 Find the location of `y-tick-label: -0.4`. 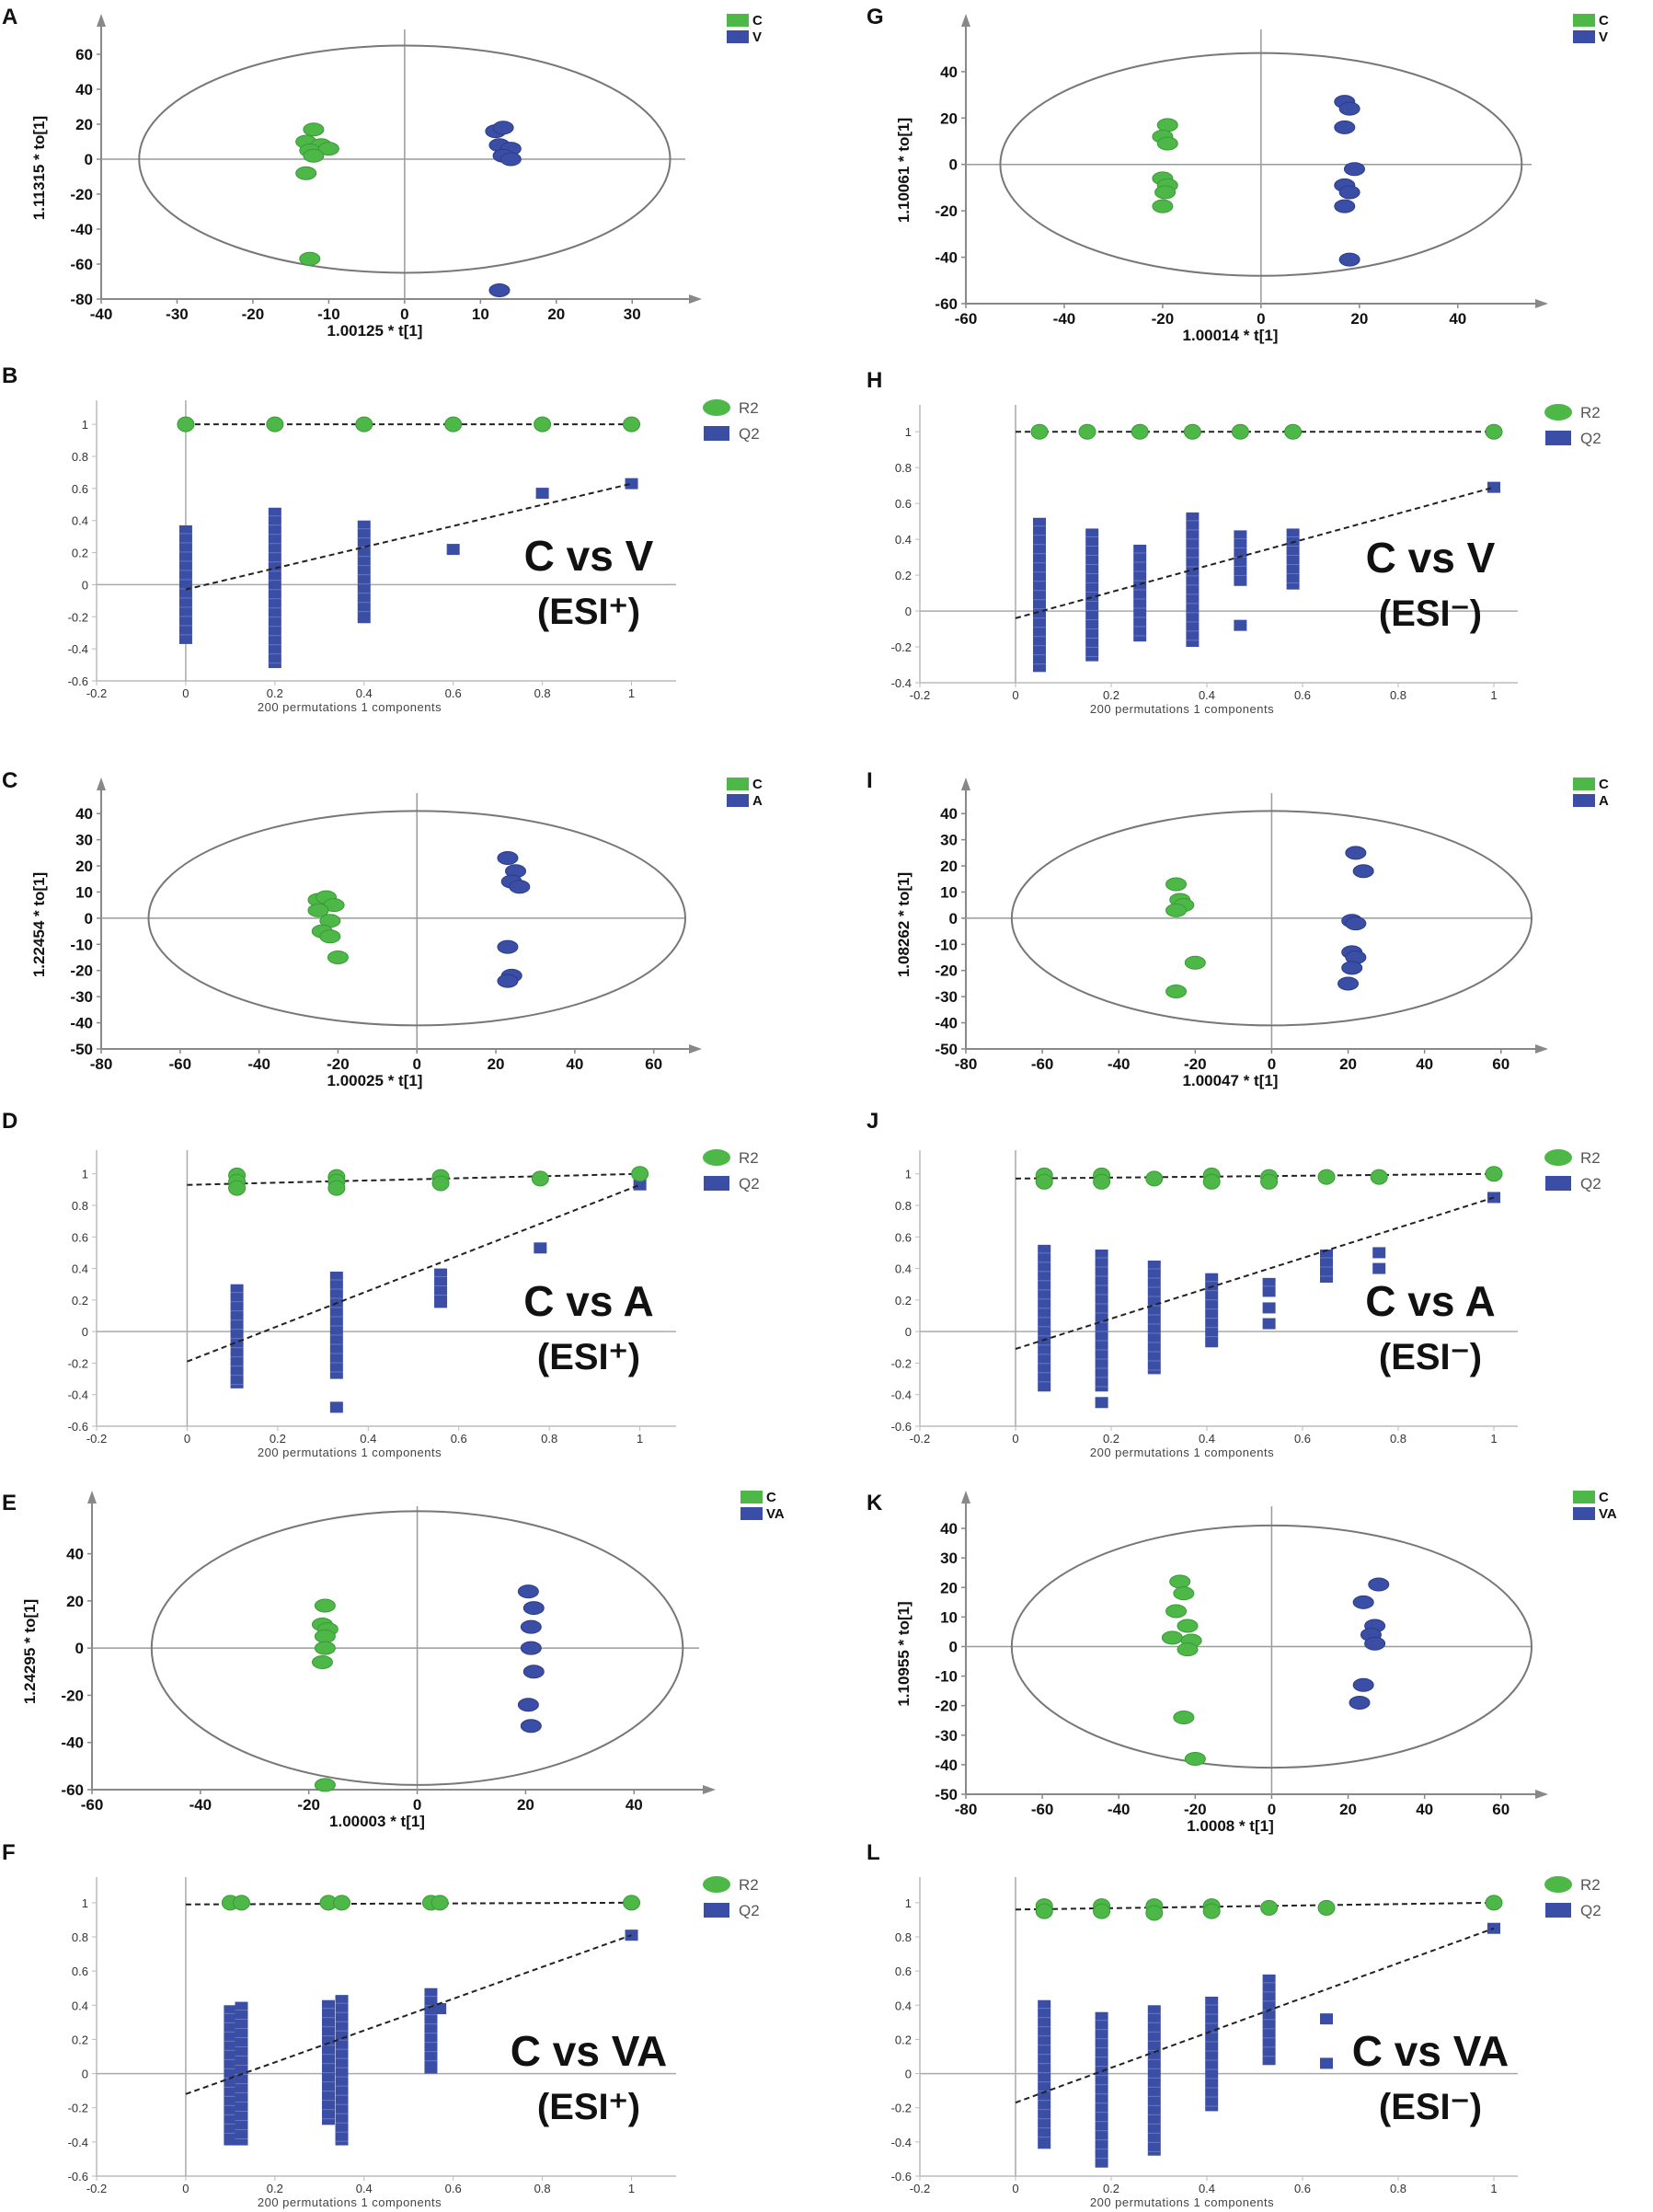

y-tick-label: -0.4 is located at coordinates (901, 1395).